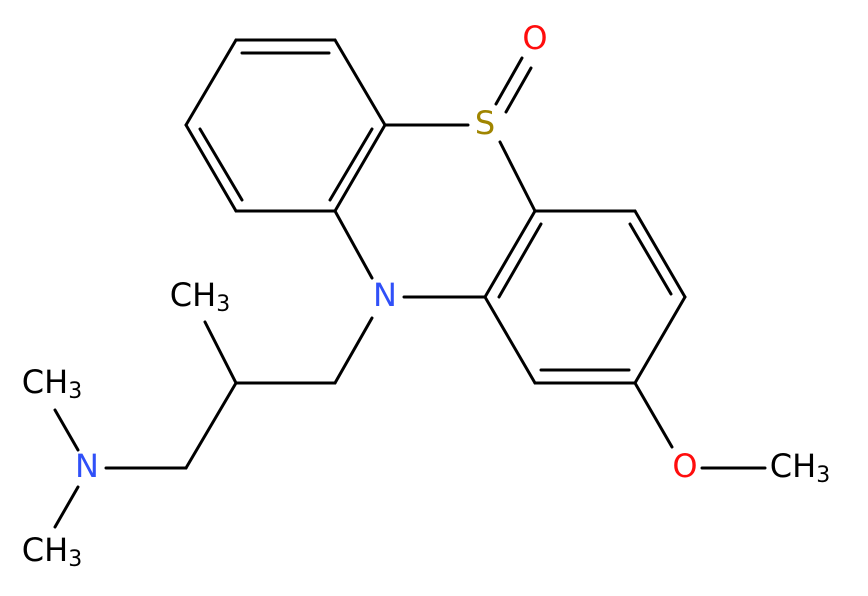 The width and height of the screenshot is (868, 596). I want to click on atom-symbol: S, so click(485, 123).